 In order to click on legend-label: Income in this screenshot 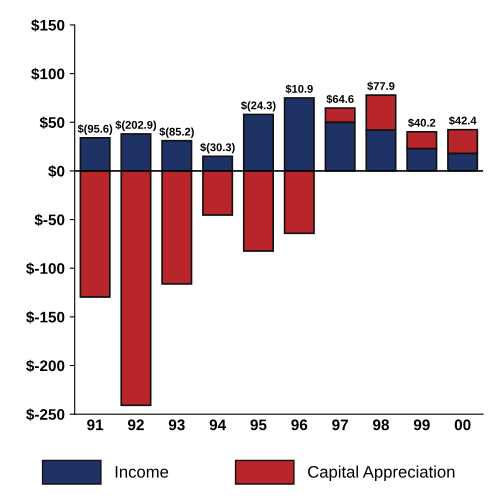, I will do `click(142, 472)`.